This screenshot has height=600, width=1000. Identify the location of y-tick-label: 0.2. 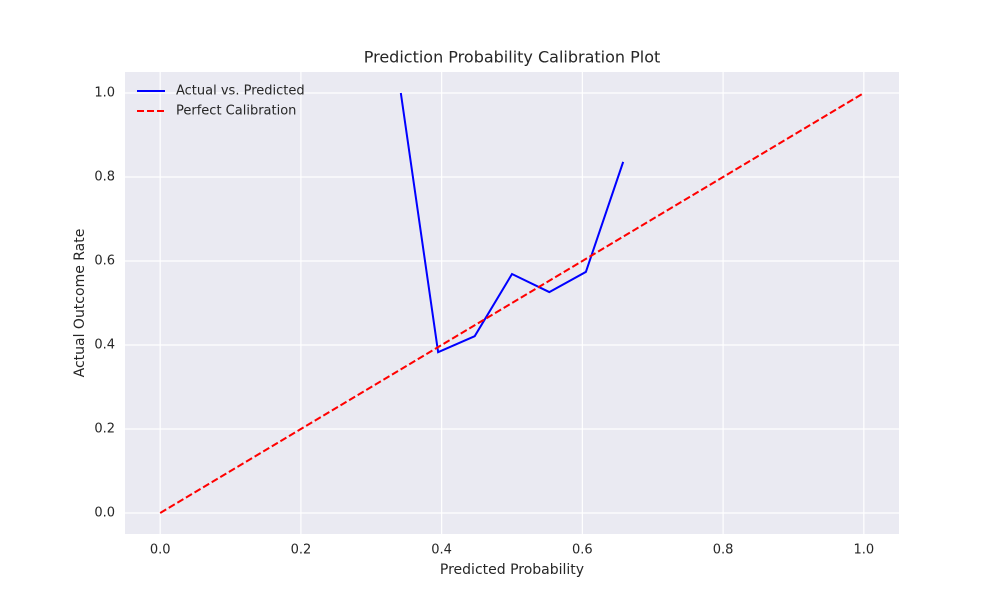
(104, 429).